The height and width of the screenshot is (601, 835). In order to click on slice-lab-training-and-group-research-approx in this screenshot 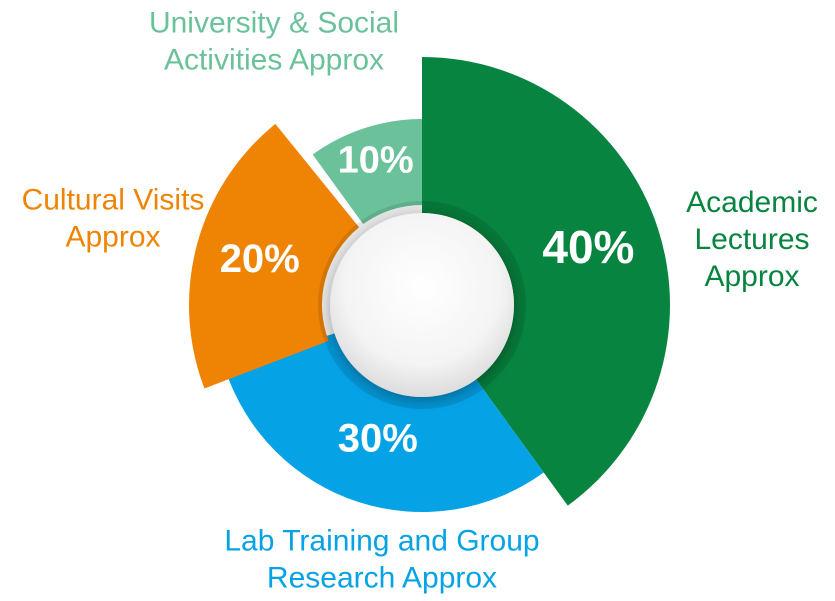, I will do `click(384, 422)`.